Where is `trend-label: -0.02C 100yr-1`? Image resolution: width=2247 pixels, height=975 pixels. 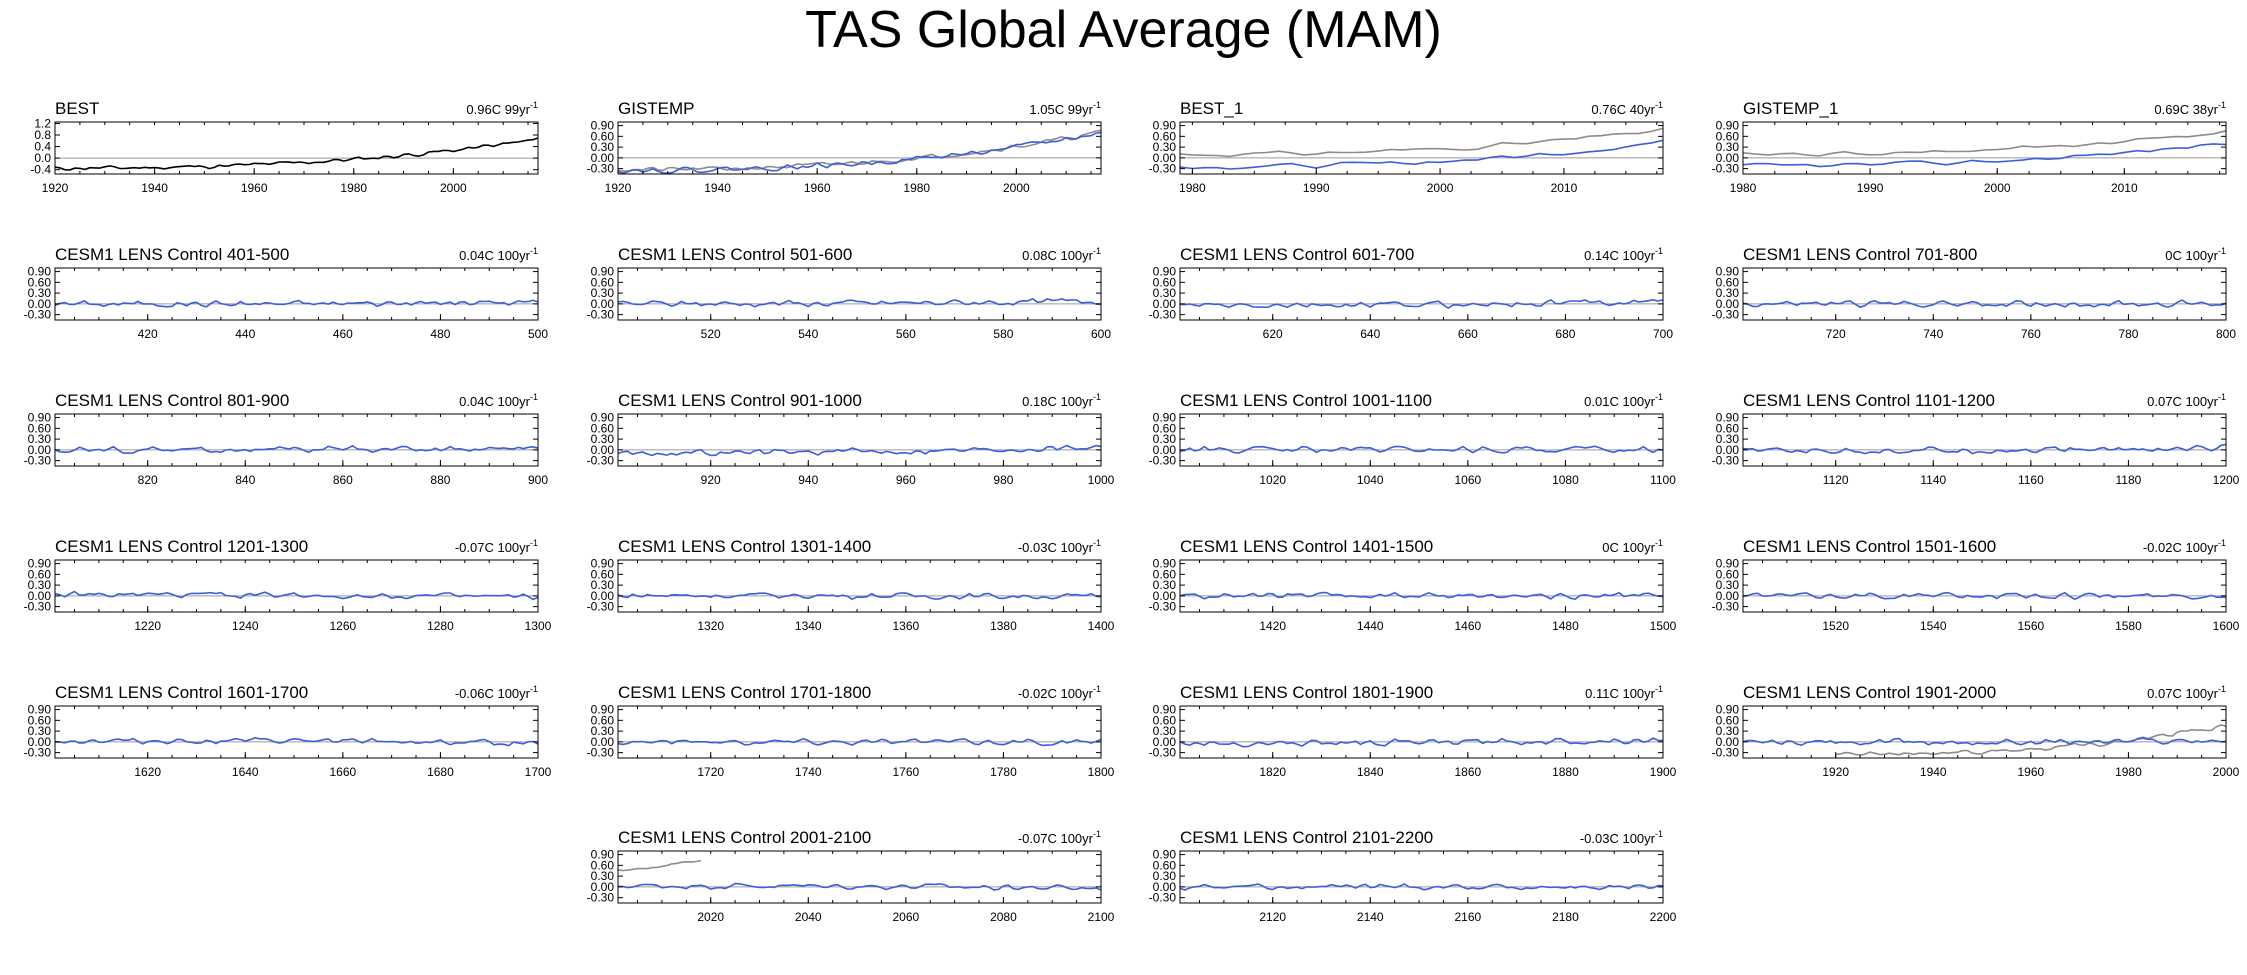 trend-label: -0.02C 100yr-1 is located at coordinates (2184, 546).